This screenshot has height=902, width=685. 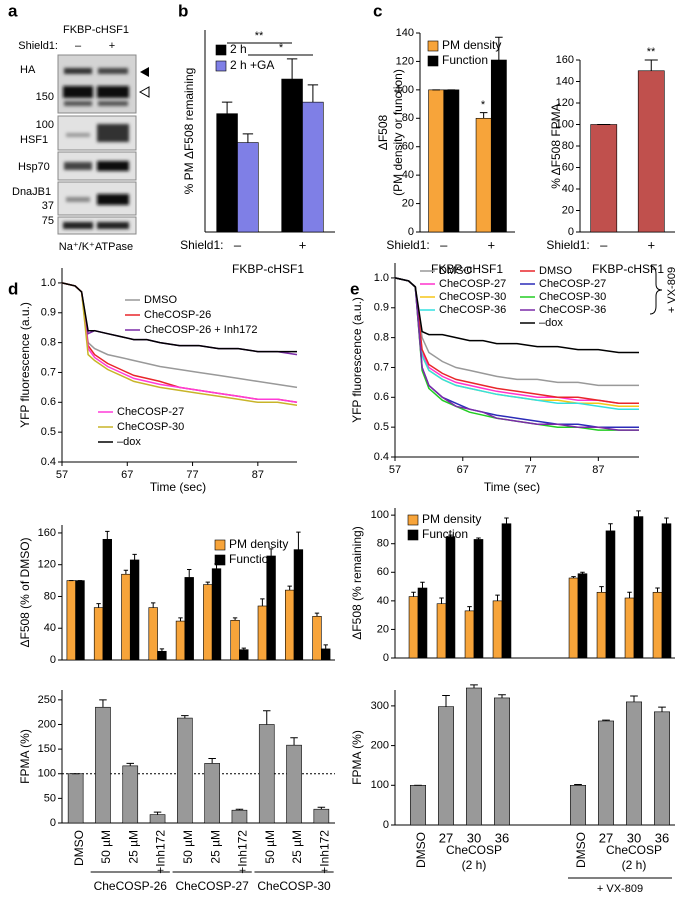 I want to click on y-tick-label: 80, so click(x=408, y=118).